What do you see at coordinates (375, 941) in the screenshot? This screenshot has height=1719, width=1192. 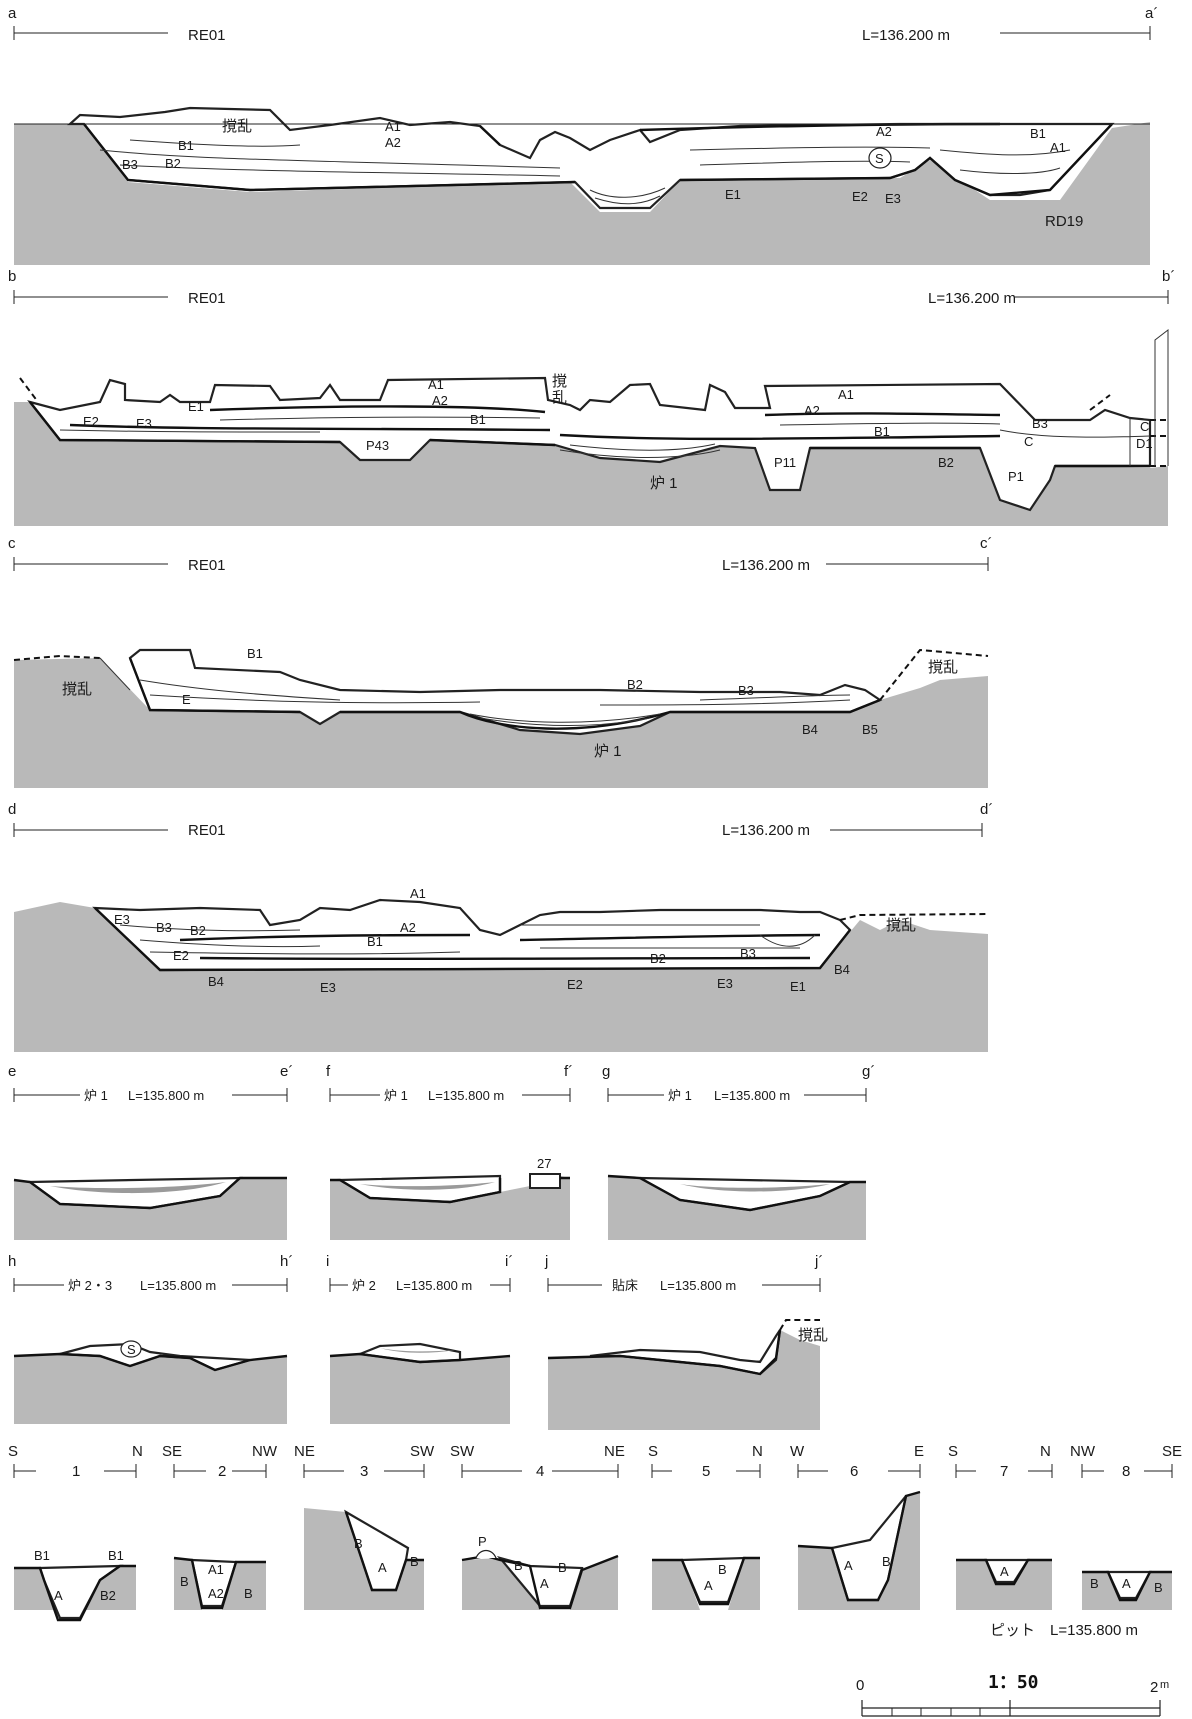 I see `section-d-B1: B1` at bounding box center [375, 941].